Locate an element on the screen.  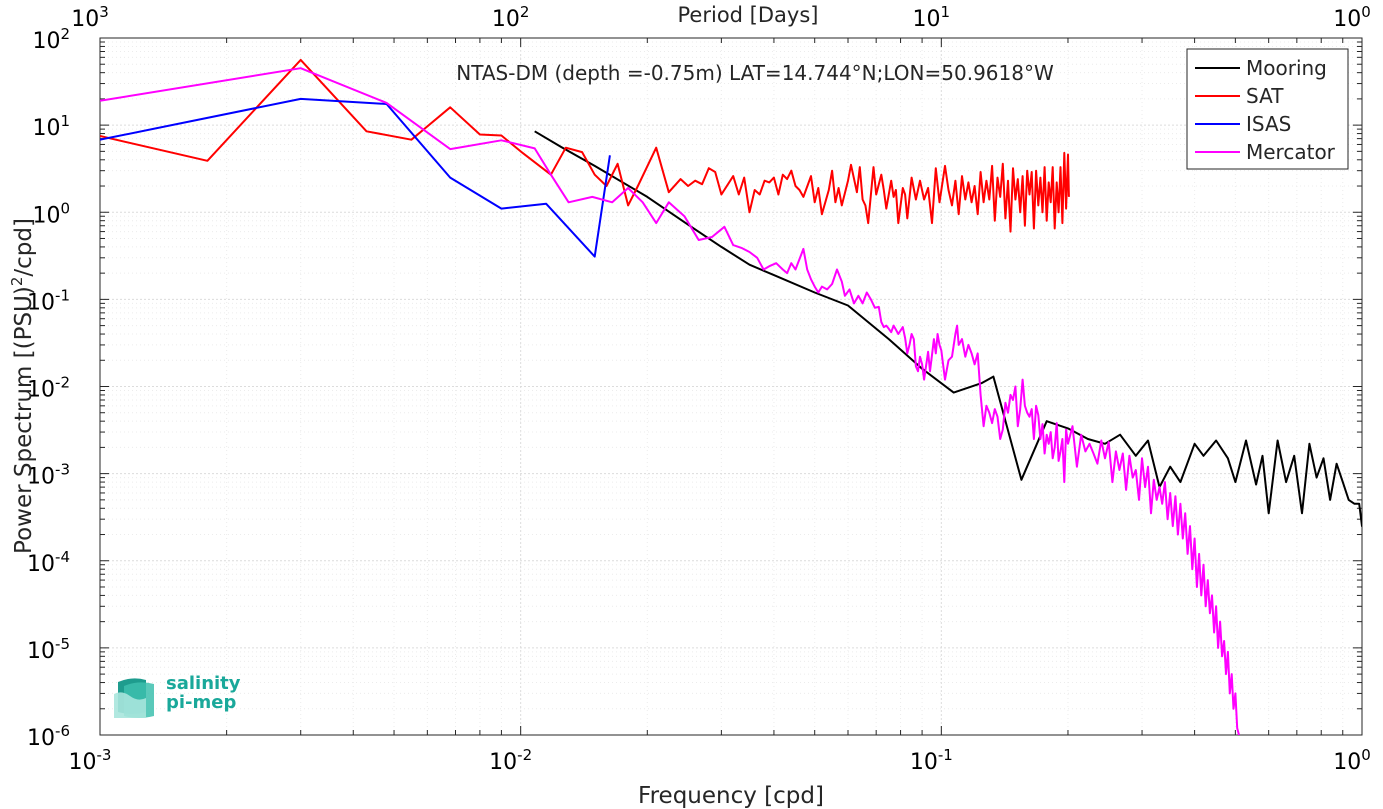
x-axis-label: Frequency [cpd] is located at coordinates (731, 796).